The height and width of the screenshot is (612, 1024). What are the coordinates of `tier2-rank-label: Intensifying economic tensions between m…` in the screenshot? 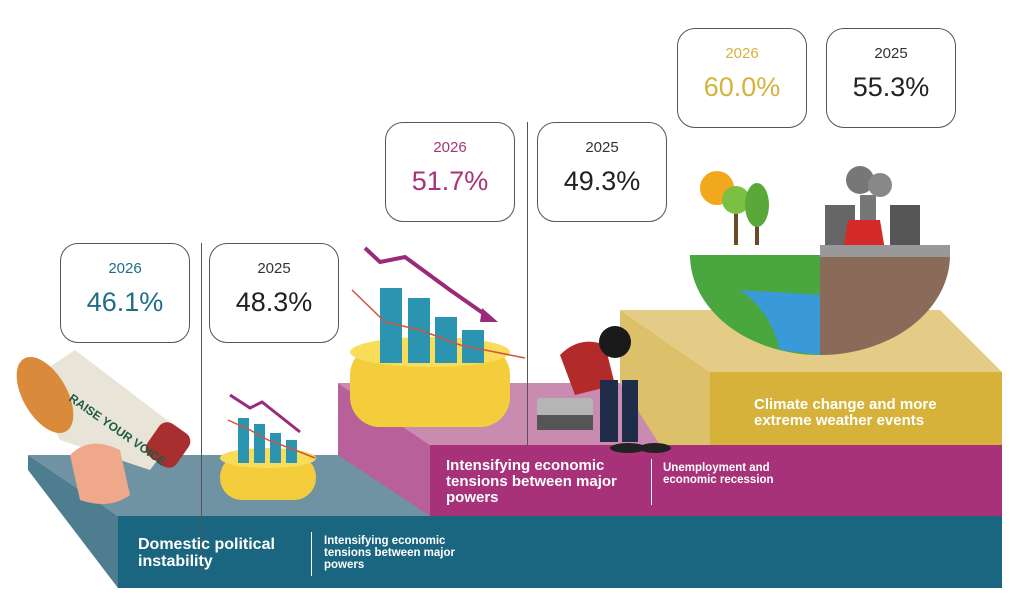 It's located at (531, 481).